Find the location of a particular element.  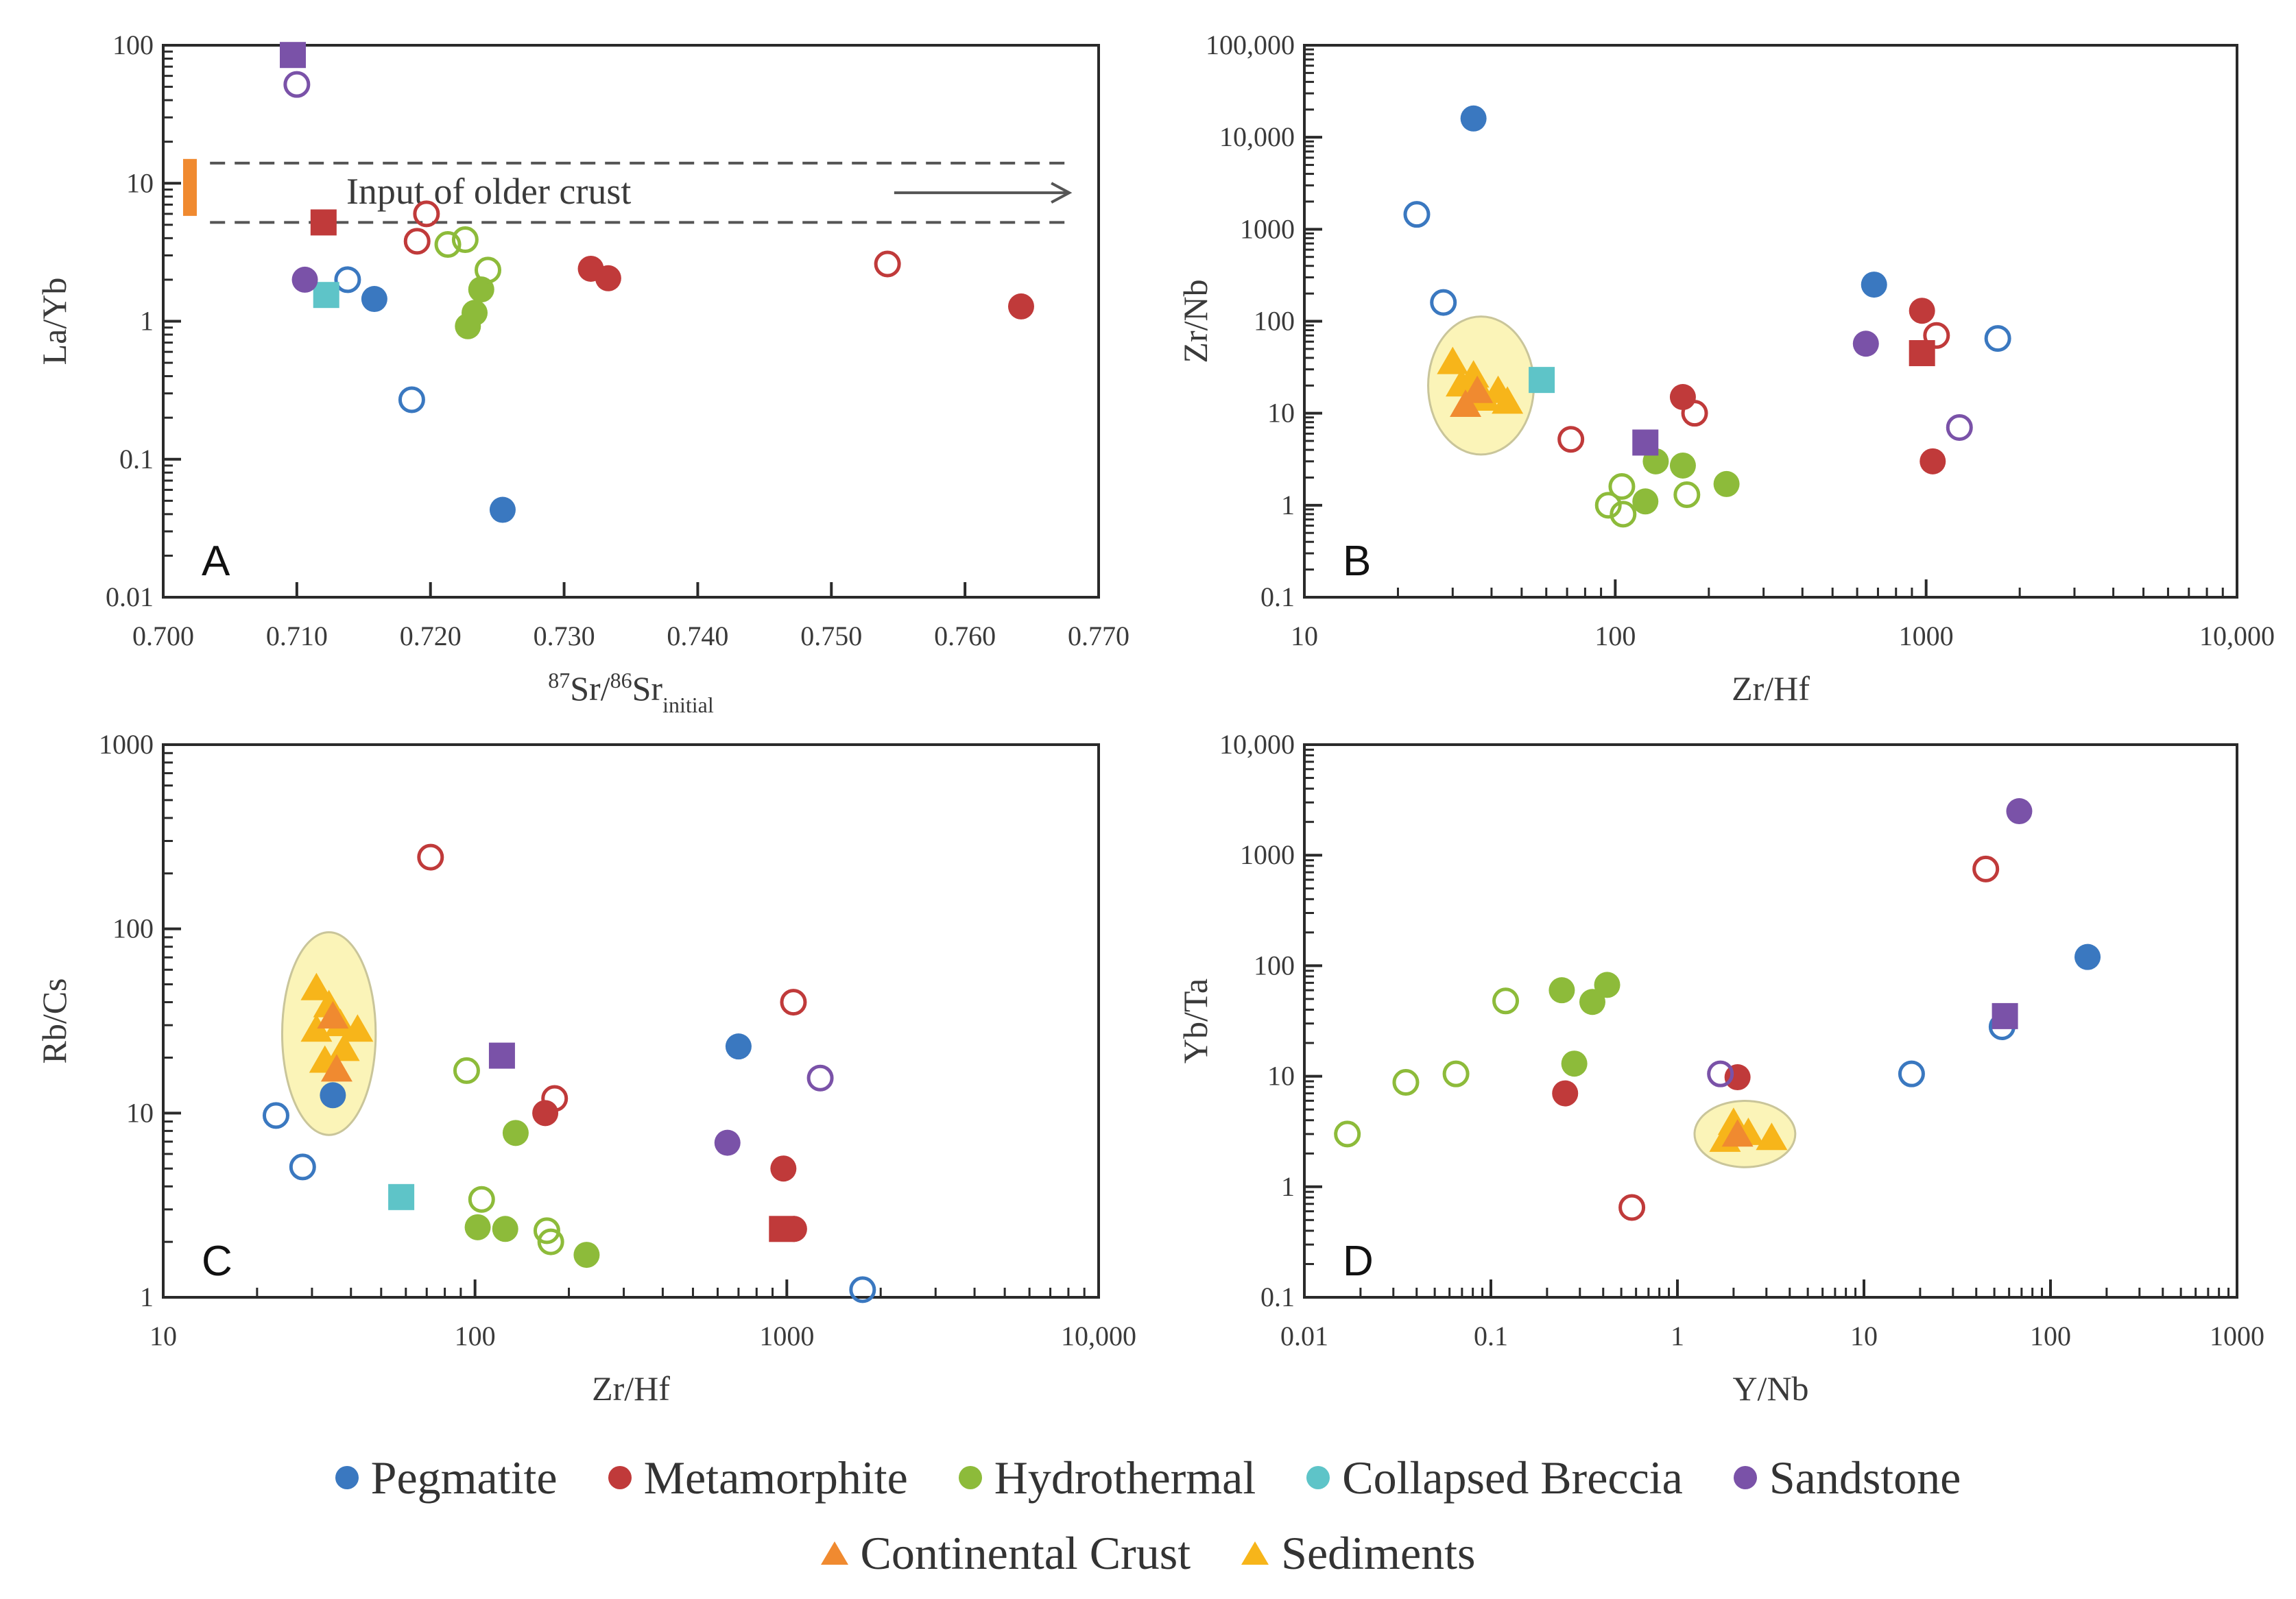

legend-marker-sediments is located at coordinates (1255, 1553).